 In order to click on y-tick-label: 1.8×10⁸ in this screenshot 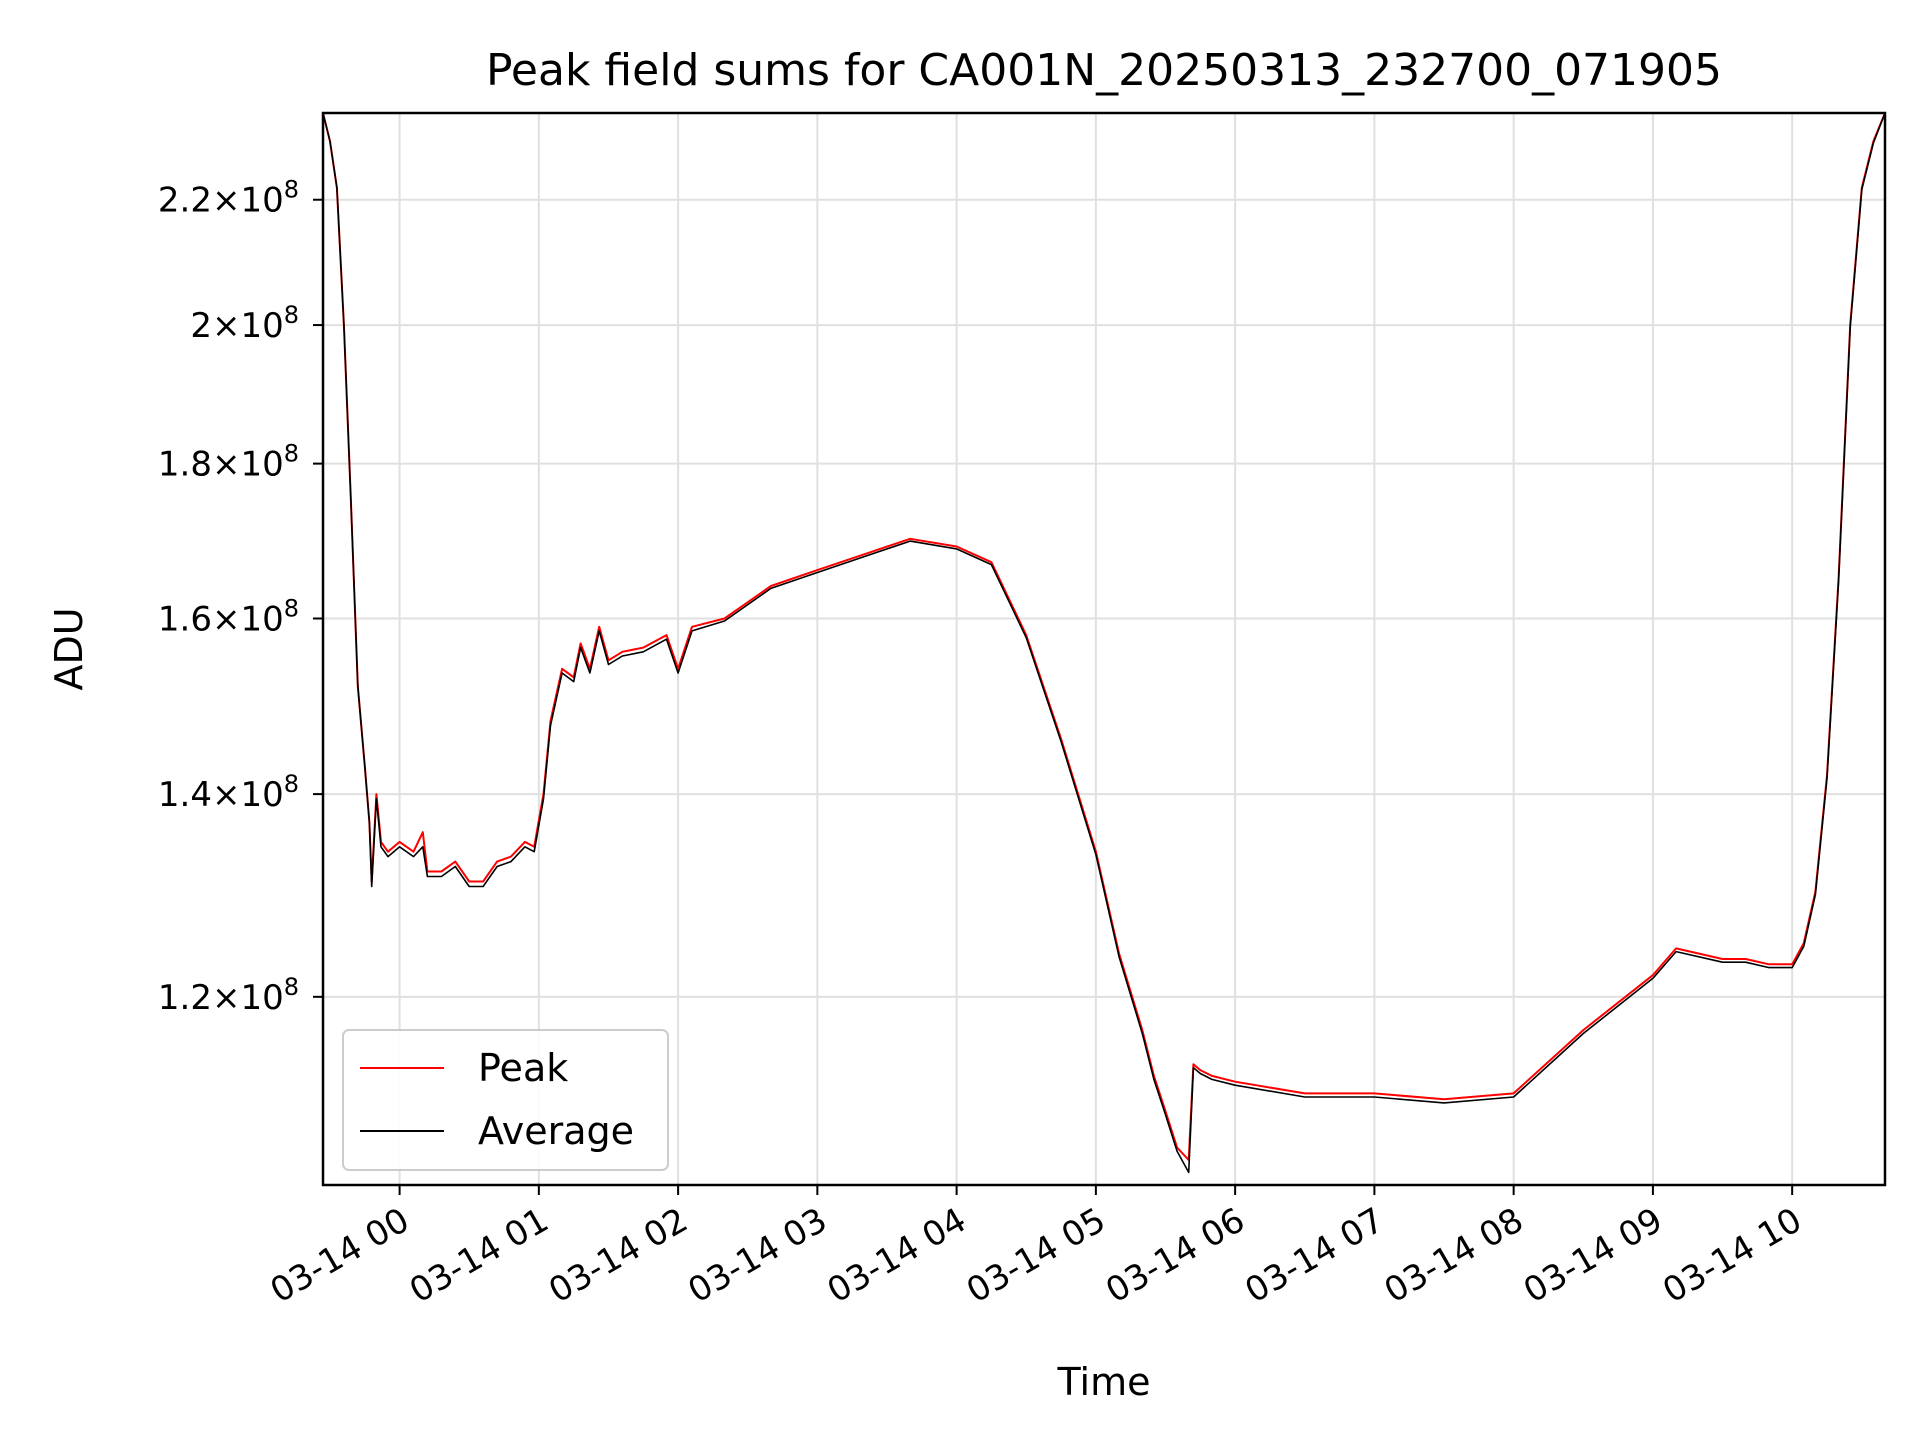, I will do `click(228, 462)`.